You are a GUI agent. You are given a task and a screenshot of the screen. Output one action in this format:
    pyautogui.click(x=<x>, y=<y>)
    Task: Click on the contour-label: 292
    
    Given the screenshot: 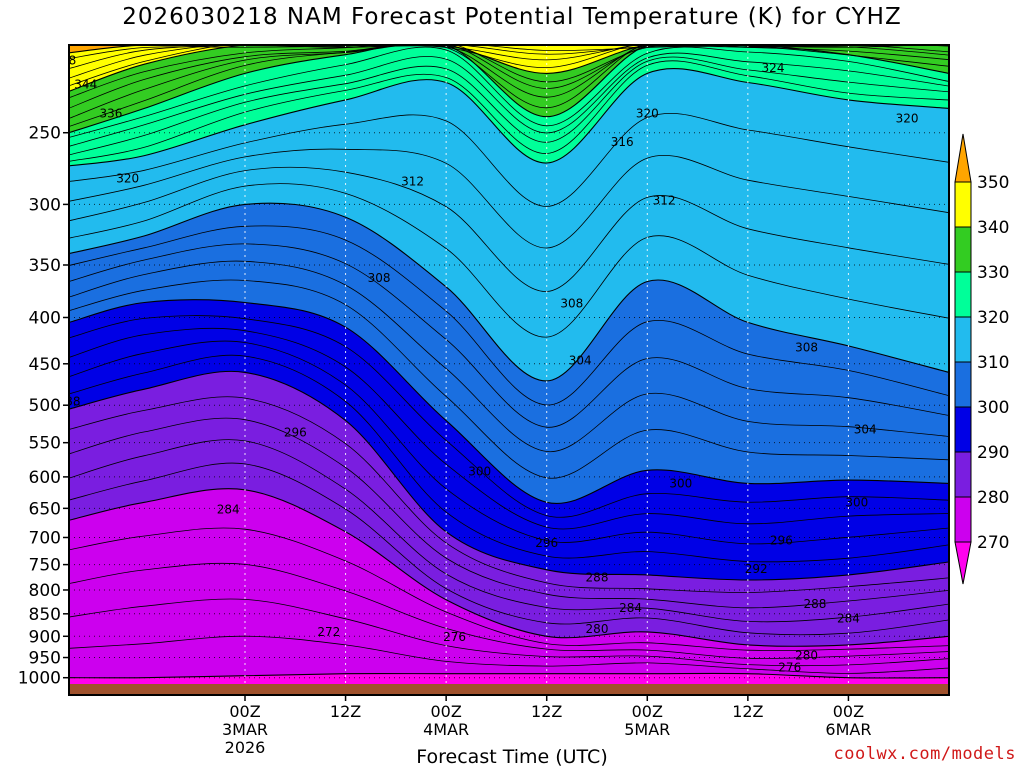 What is the action you would take?
    pyautogui.click(x=756, y=569)
    